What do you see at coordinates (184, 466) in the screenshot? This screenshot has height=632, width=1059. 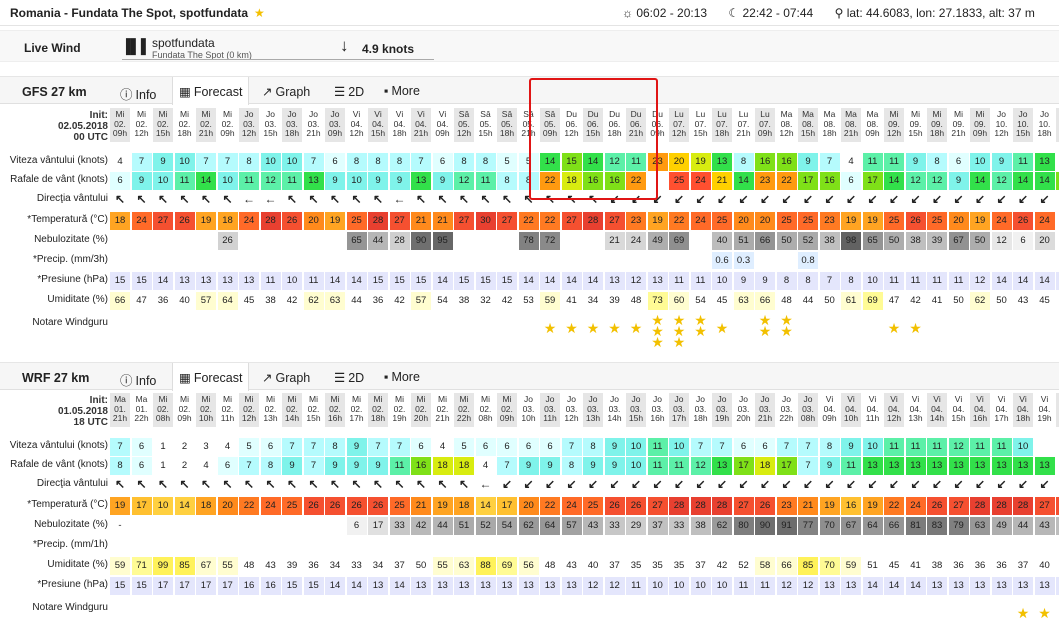 I see `wind-gust-cell: 2` at bounding box center [184, 466].